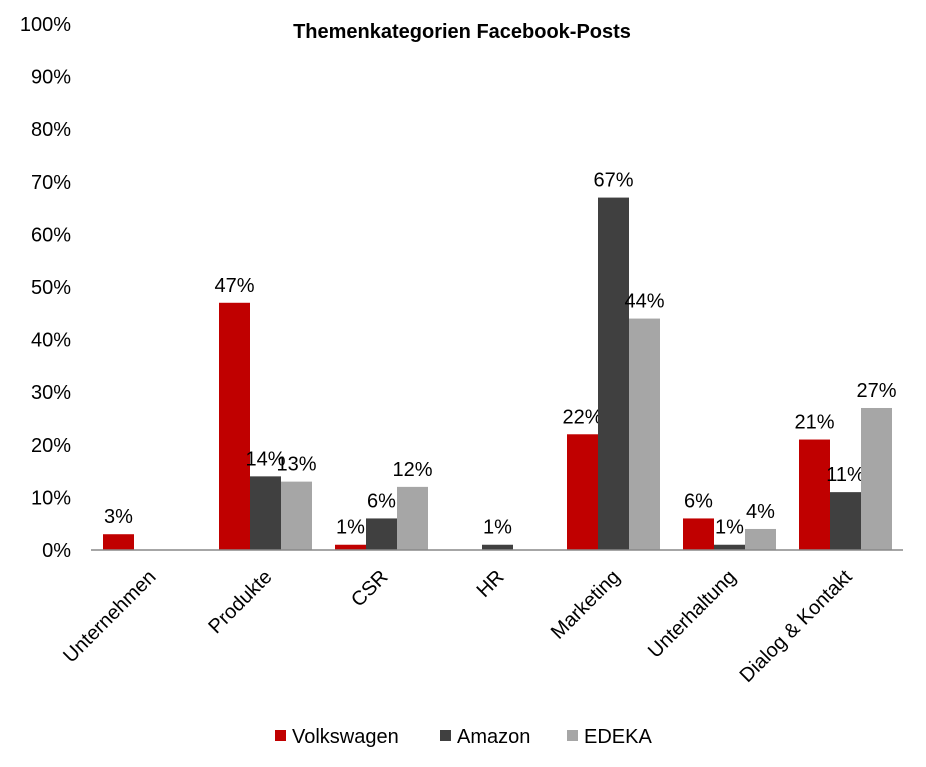  Describe the element at coordinates (240, 602) in the screenshot. I see `category-label: Produkte` at that location.